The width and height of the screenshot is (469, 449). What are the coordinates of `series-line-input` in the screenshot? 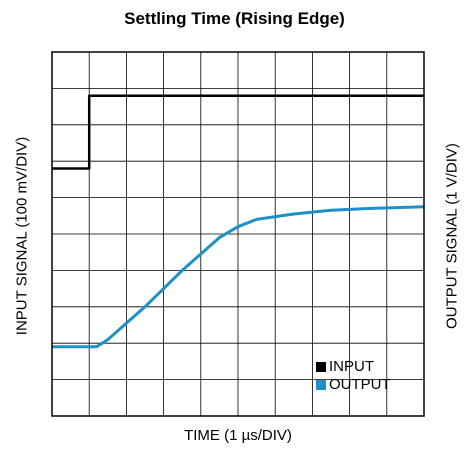 It's located at (238, 132).